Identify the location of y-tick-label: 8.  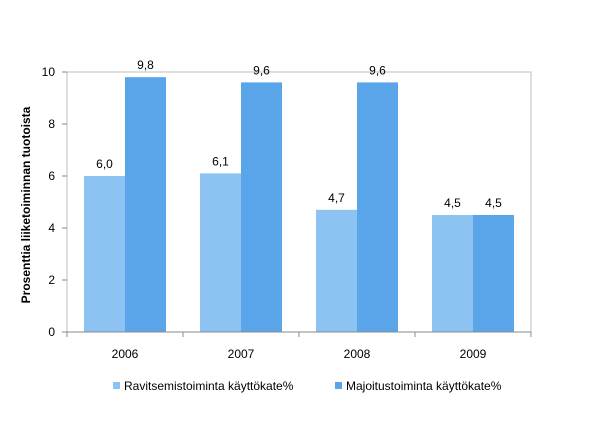
(51, 124).